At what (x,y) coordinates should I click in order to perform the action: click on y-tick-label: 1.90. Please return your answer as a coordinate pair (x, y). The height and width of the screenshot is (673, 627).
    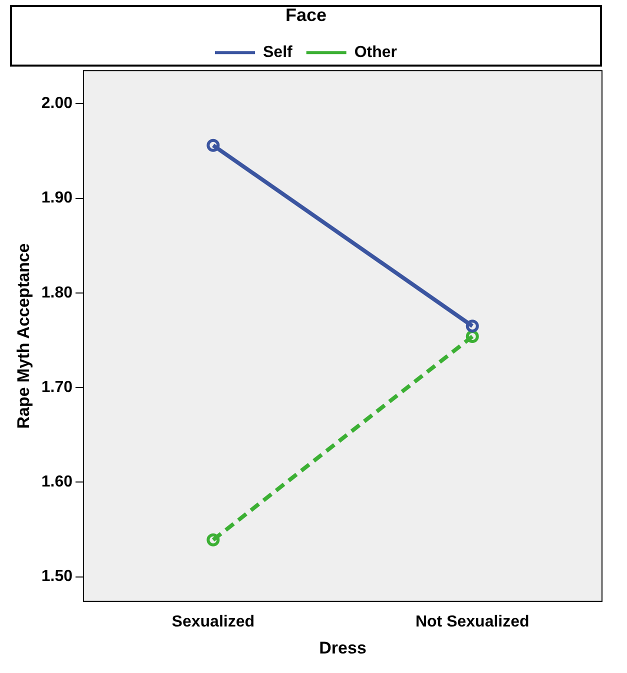
    Looking at the image, I should click on (57, 198).